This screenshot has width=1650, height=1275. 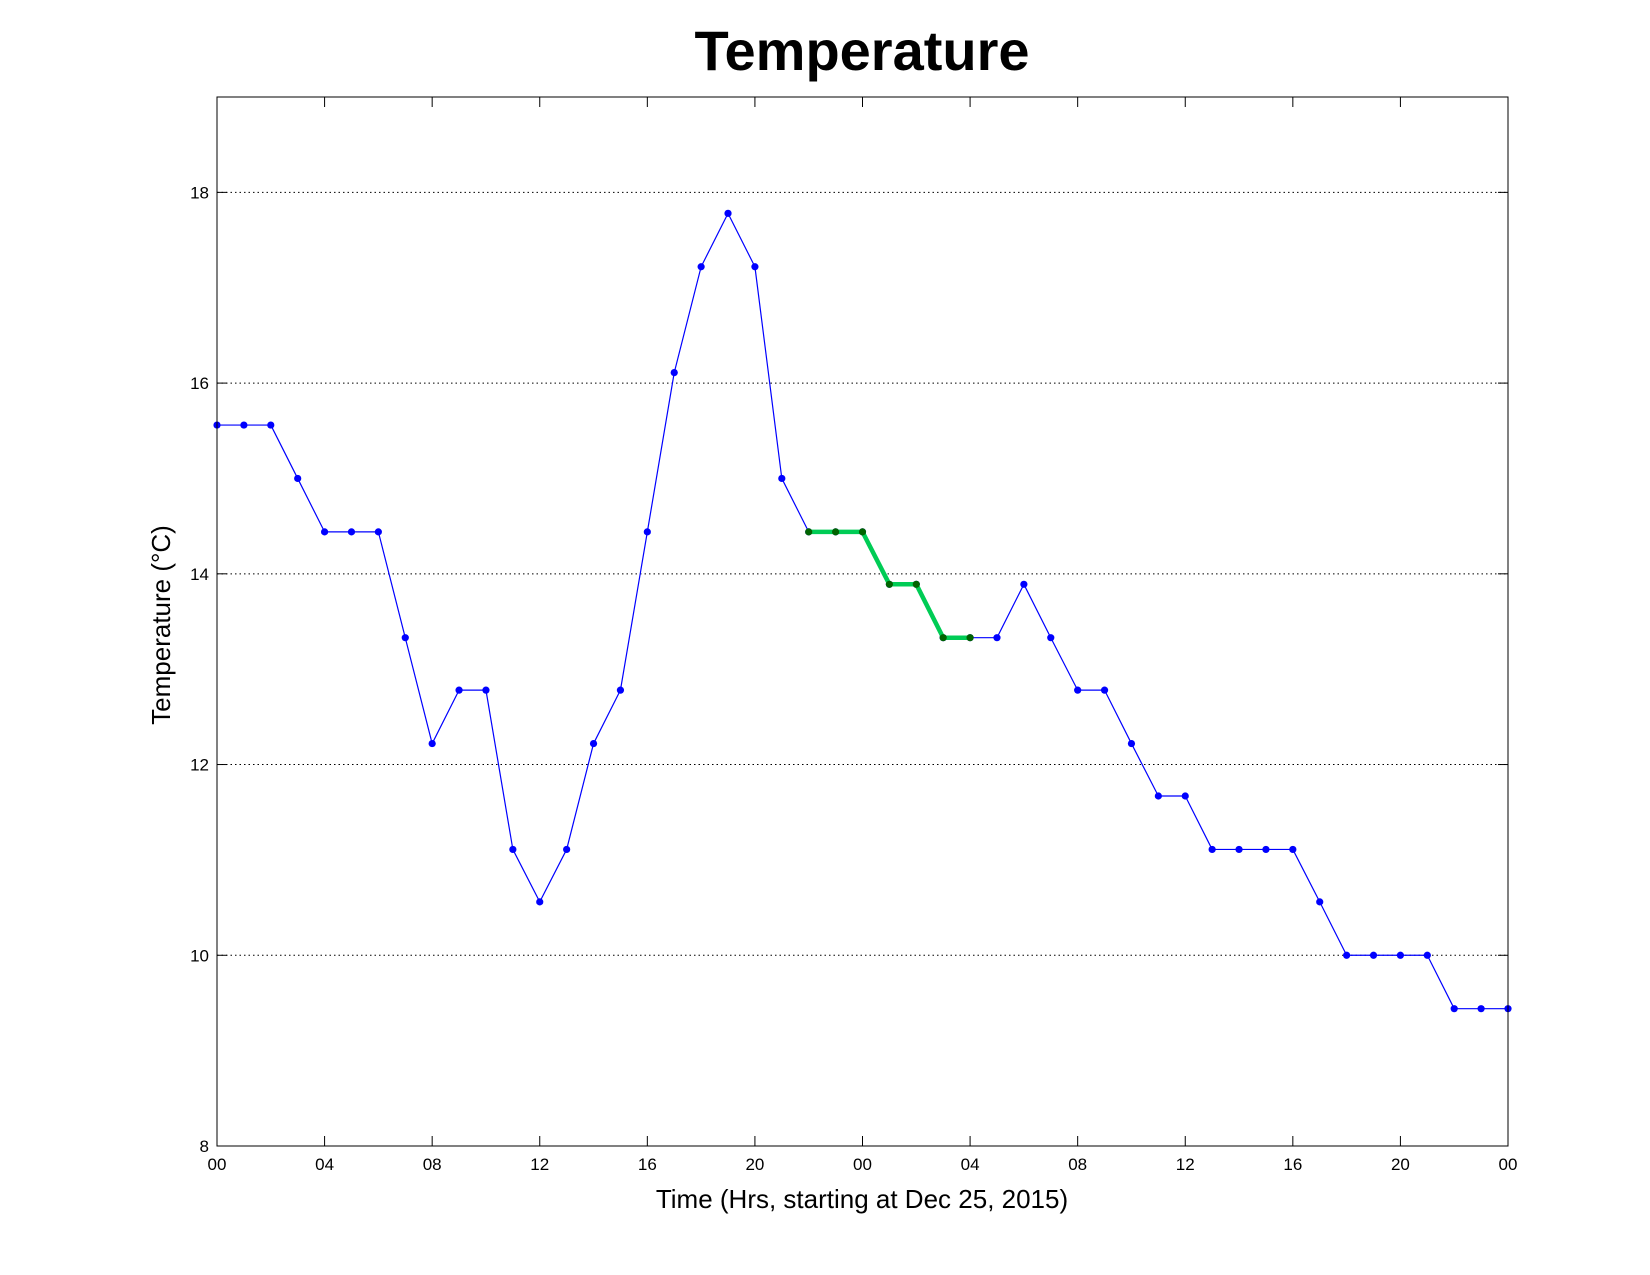 I want to click on chart-title: Temperature, so click(x=861, y=50).